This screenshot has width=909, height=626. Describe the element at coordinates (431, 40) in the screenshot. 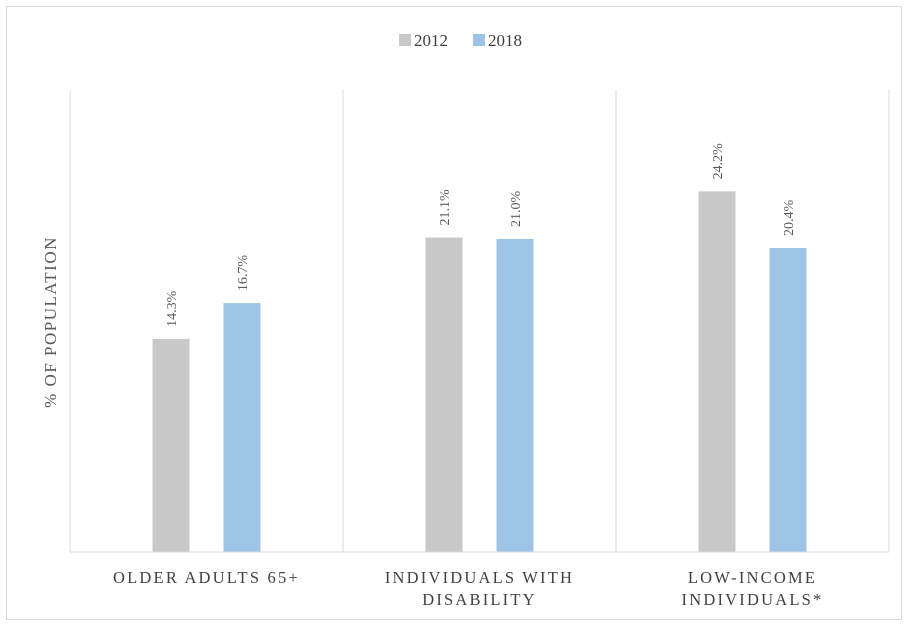

I see `legend-label: 2012` at that location.